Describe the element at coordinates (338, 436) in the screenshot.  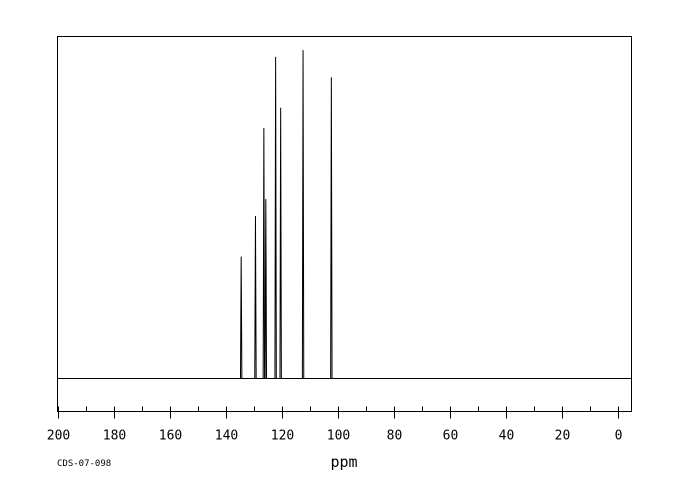
I see `x-tick-label: 100` at that location.